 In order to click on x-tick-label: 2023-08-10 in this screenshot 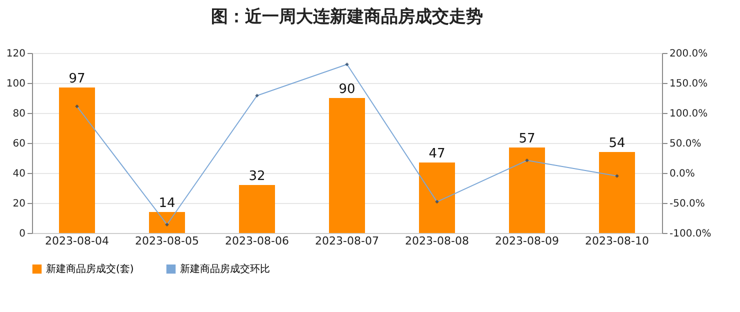, I will do `click(617, 241)`.